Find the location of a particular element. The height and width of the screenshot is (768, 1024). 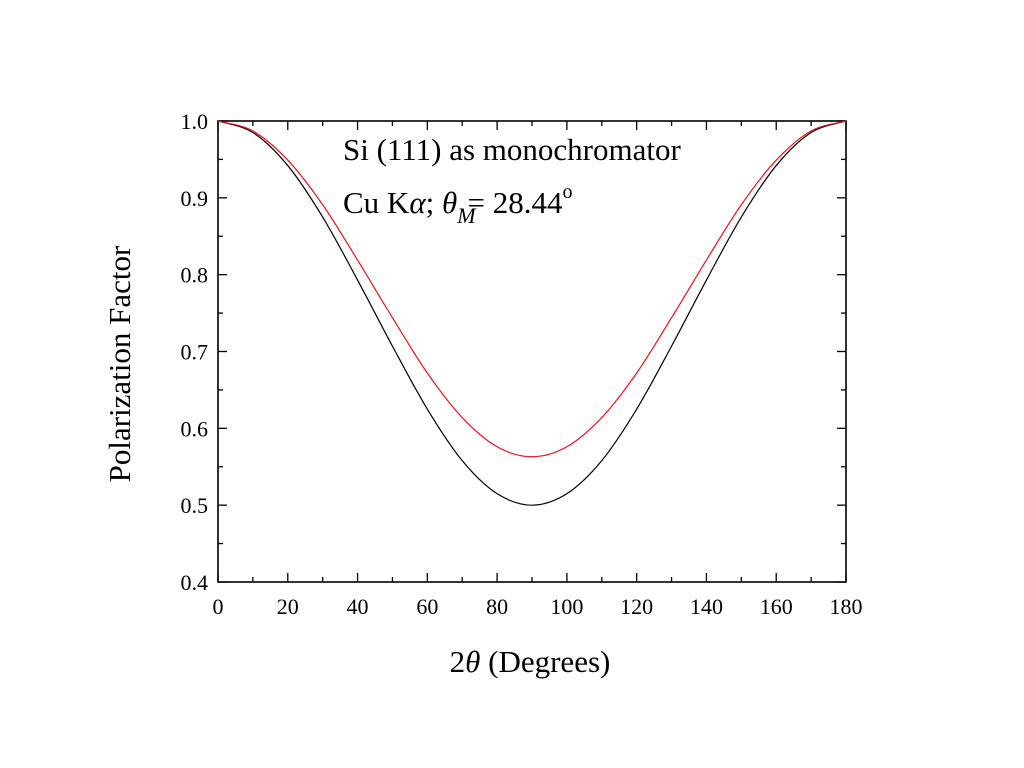

x-tick-label-7: 140 is located at coordinates (706, 606).